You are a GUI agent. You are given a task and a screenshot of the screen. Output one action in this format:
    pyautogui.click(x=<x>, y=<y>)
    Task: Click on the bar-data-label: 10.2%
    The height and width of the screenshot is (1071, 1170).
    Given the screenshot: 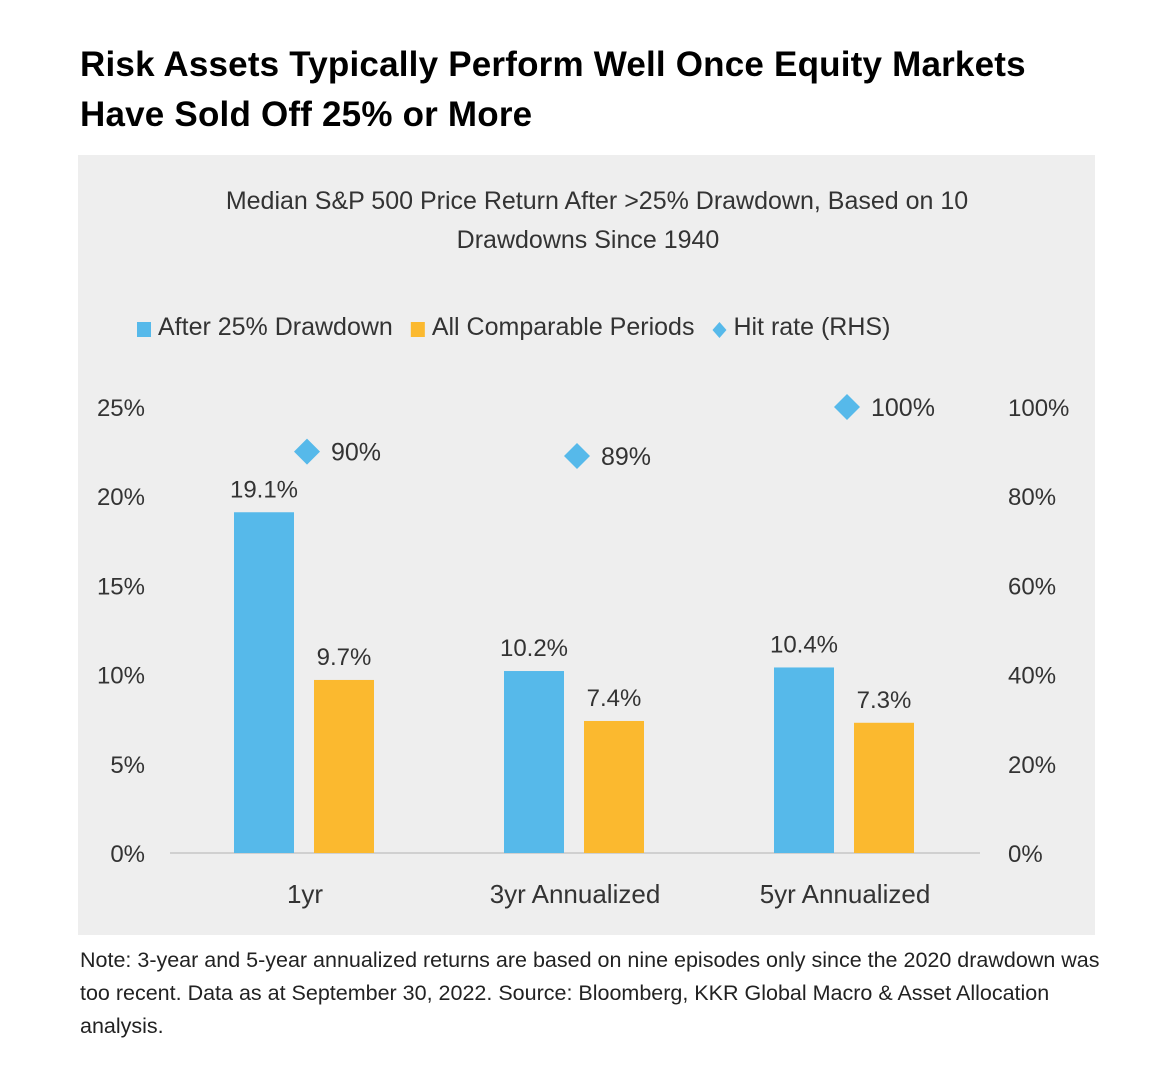 What is the action you would take?
    pyautogui.click(x=534, y=648)
    